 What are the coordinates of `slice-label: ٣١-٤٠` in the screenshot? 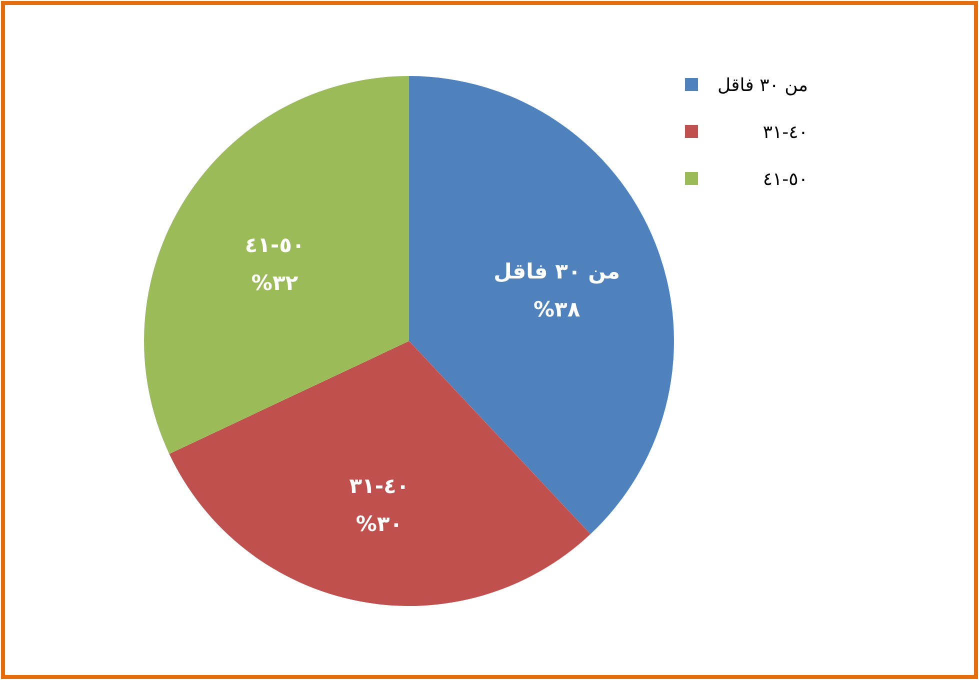 It's located at (379, 486).